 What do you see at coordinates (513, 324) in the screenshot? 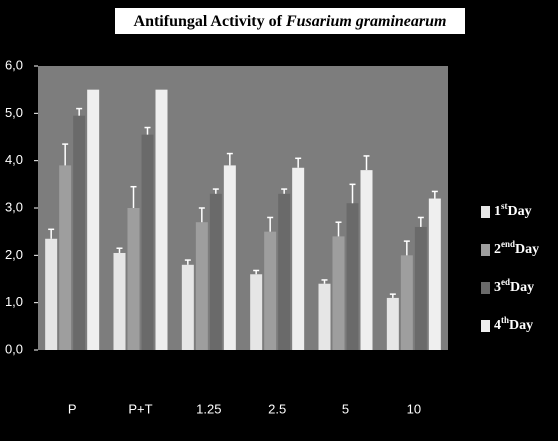
I see `legend-label: 4thDay` at bounding box center [513, 324].